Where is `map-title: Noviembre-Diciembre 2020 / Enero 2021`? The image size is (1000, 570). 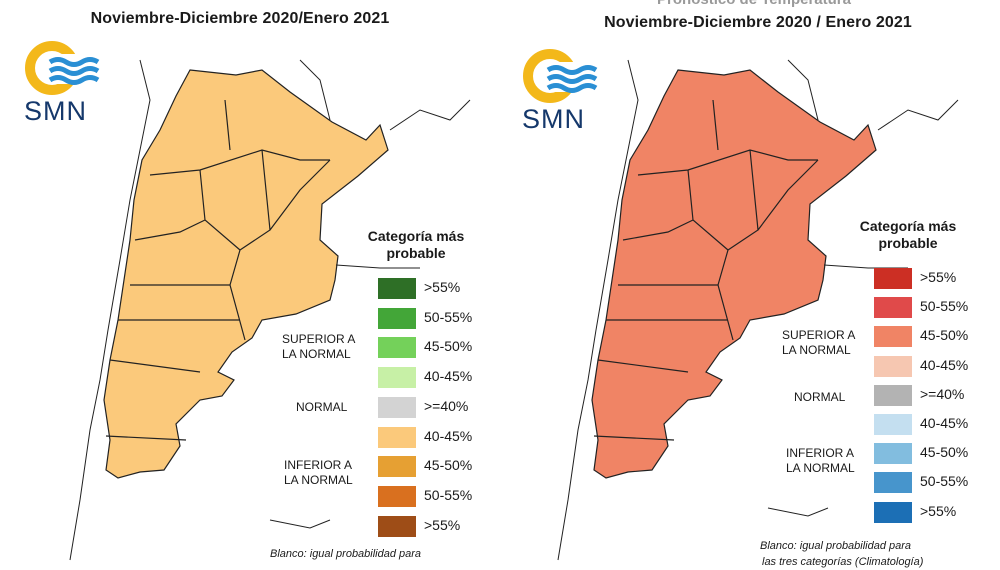 map-title: Noviembre-Diciembre 2020 / Enero 2021 is located at coordinates (758, 22).